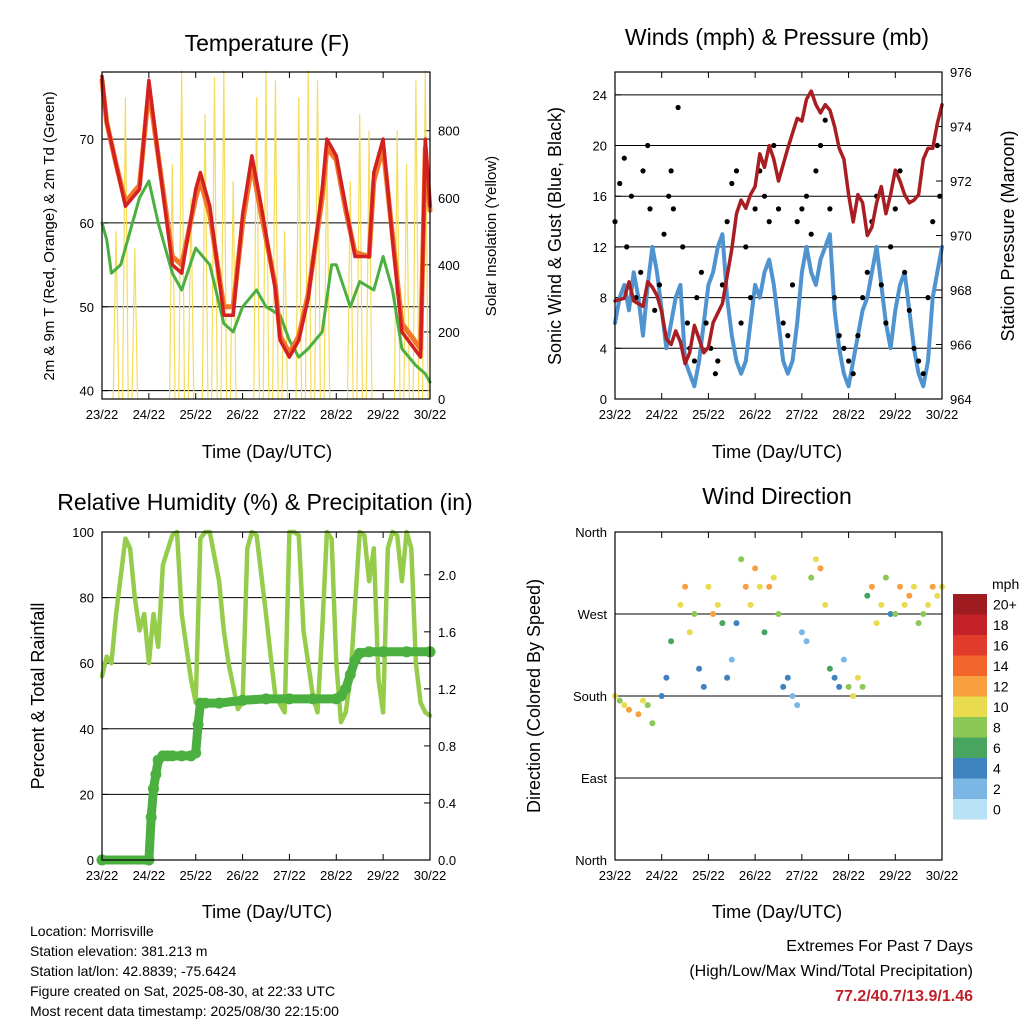 The width and height of the screenshot is (1024, 1024). I want to click on rh-ylabel-left: Percent & Total Rainfall, so click(38, 696).